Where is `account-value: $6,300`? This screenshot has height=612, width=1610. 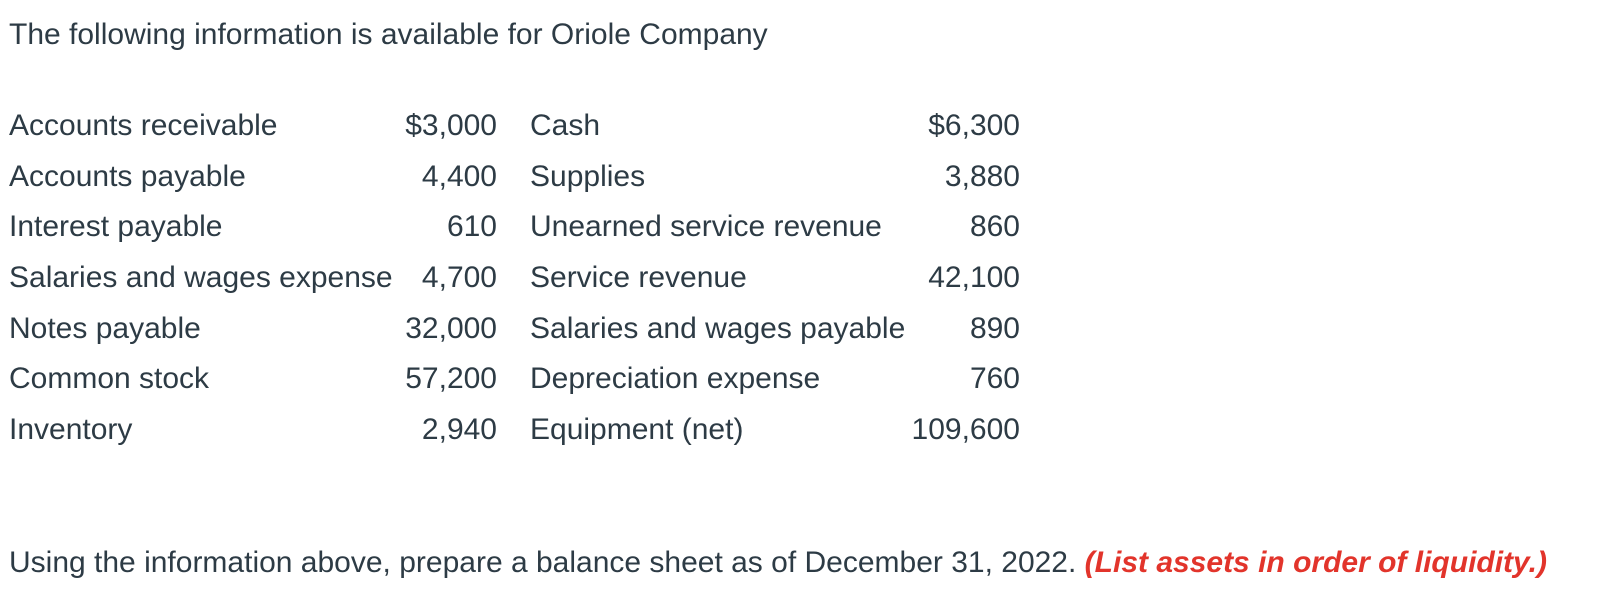
account-value: $6,300 is located at coordinates (974, 126).